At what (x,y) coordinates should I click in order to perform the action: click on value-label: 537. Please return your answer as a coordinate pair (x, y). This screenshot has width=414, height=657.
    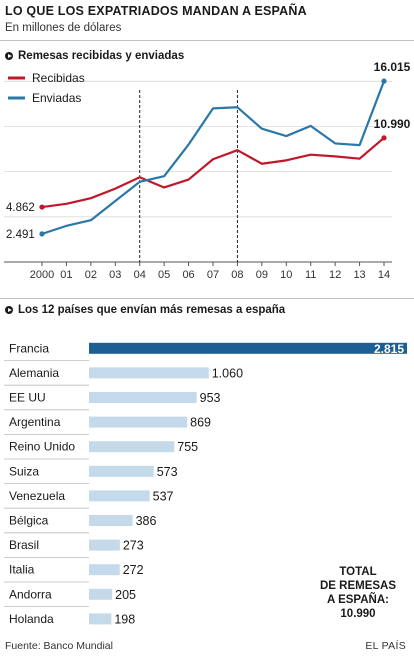
    Looking at the image, I should click on (163, 496).